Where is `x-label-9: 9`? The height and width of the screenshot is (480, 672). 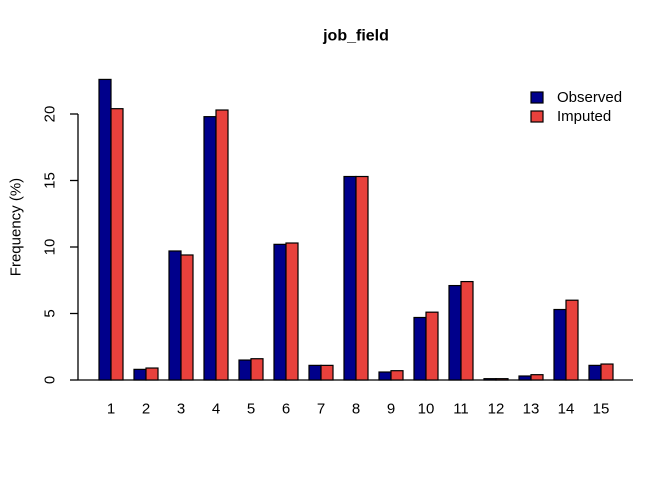
x-label-9: 9 is located at coordinates (391, 409).